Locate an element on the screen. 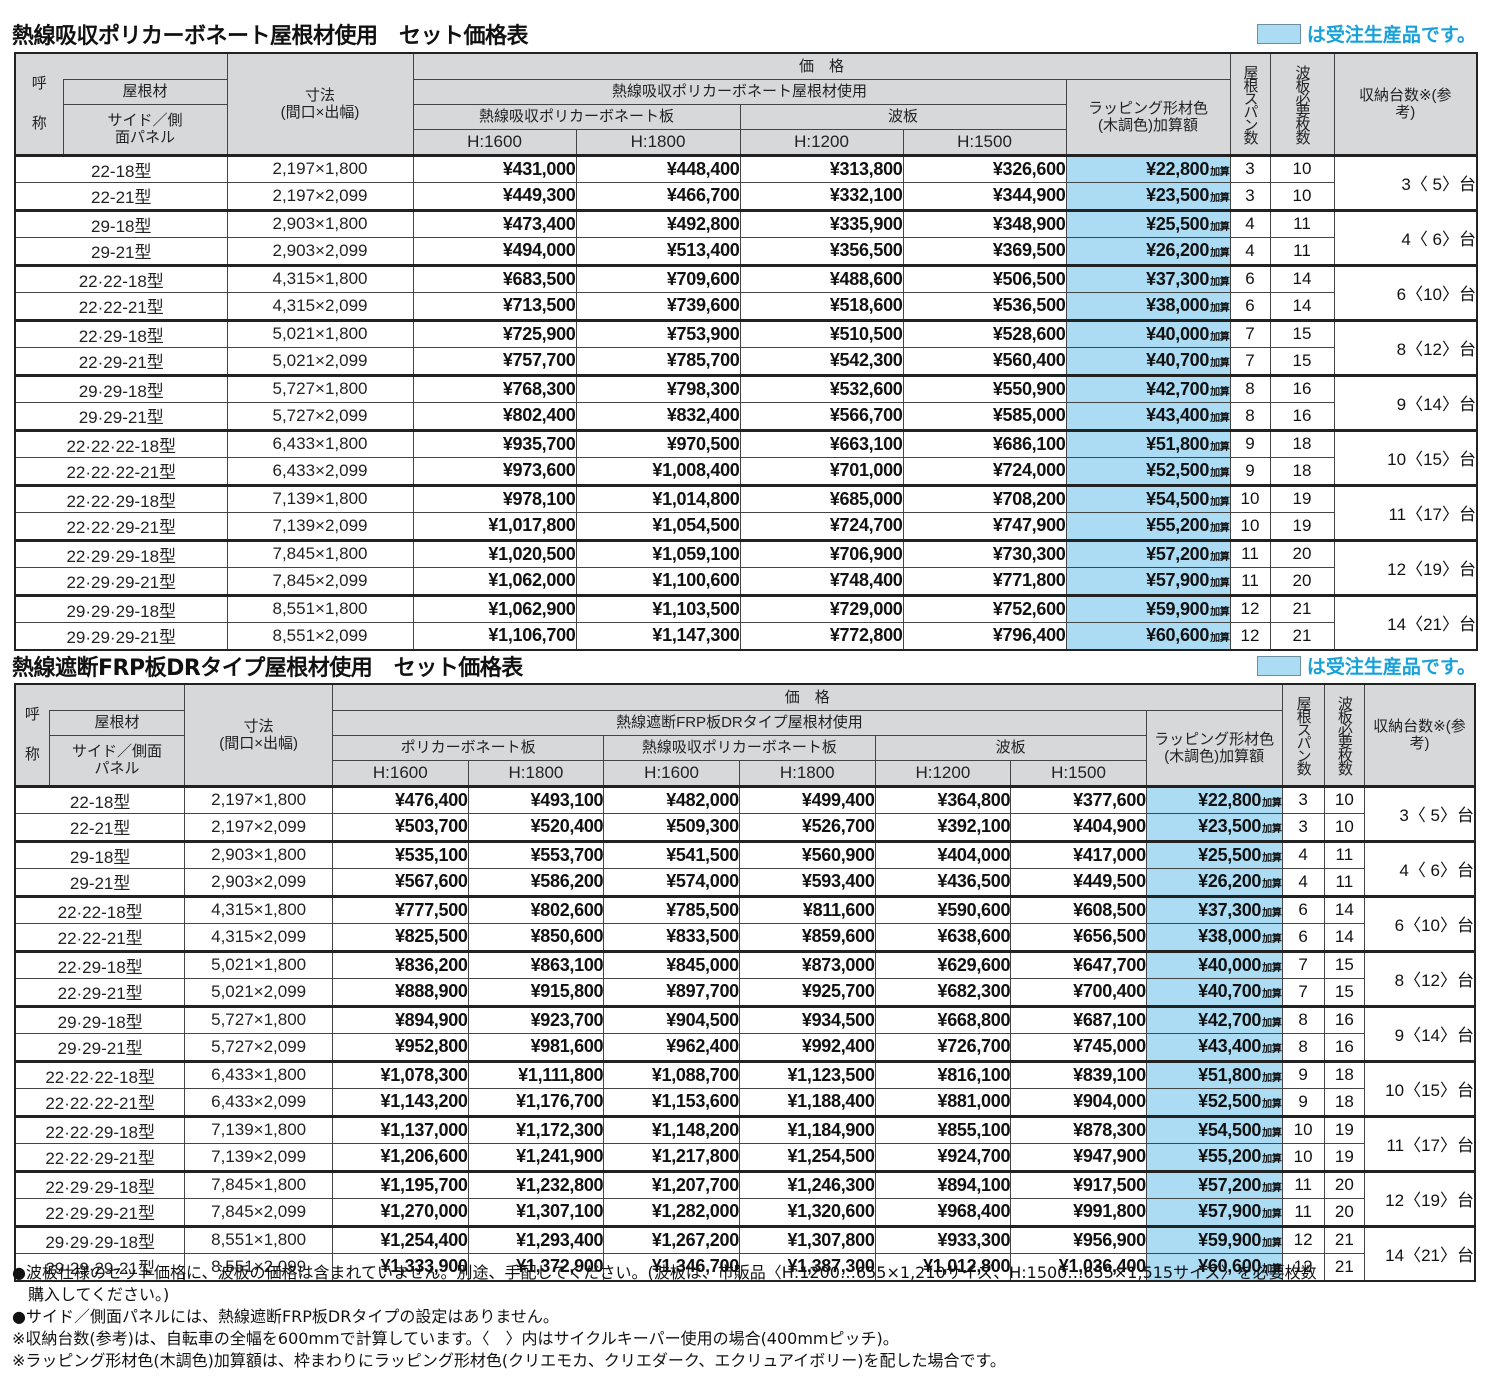 The image size is (1492, 1390). price-cell: ¥968,400 is located at coordinates (943, 1212).